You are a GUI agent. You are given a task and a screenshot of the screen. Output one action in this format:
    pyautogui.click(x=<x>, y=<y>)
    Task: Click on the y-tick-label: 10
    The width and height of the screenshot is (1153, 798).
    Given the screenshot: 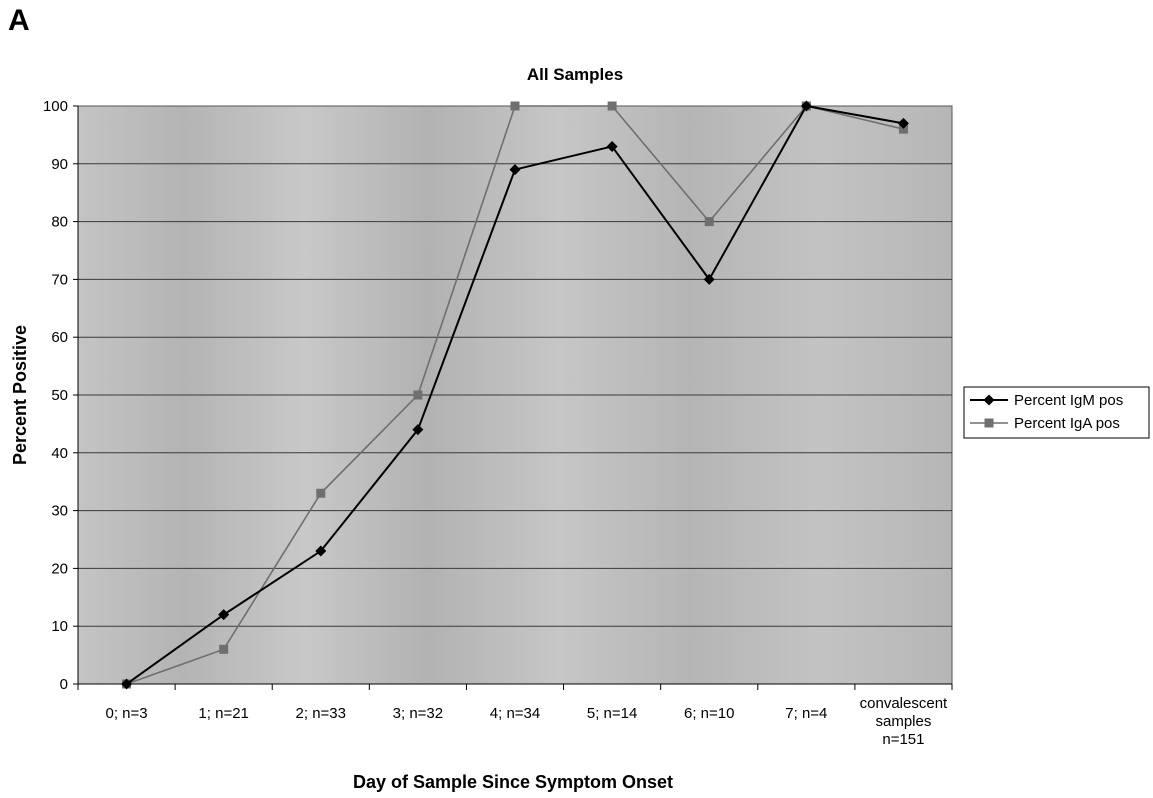 What is the action you would take?
    pyautogui.click(x=59, y=626)
    